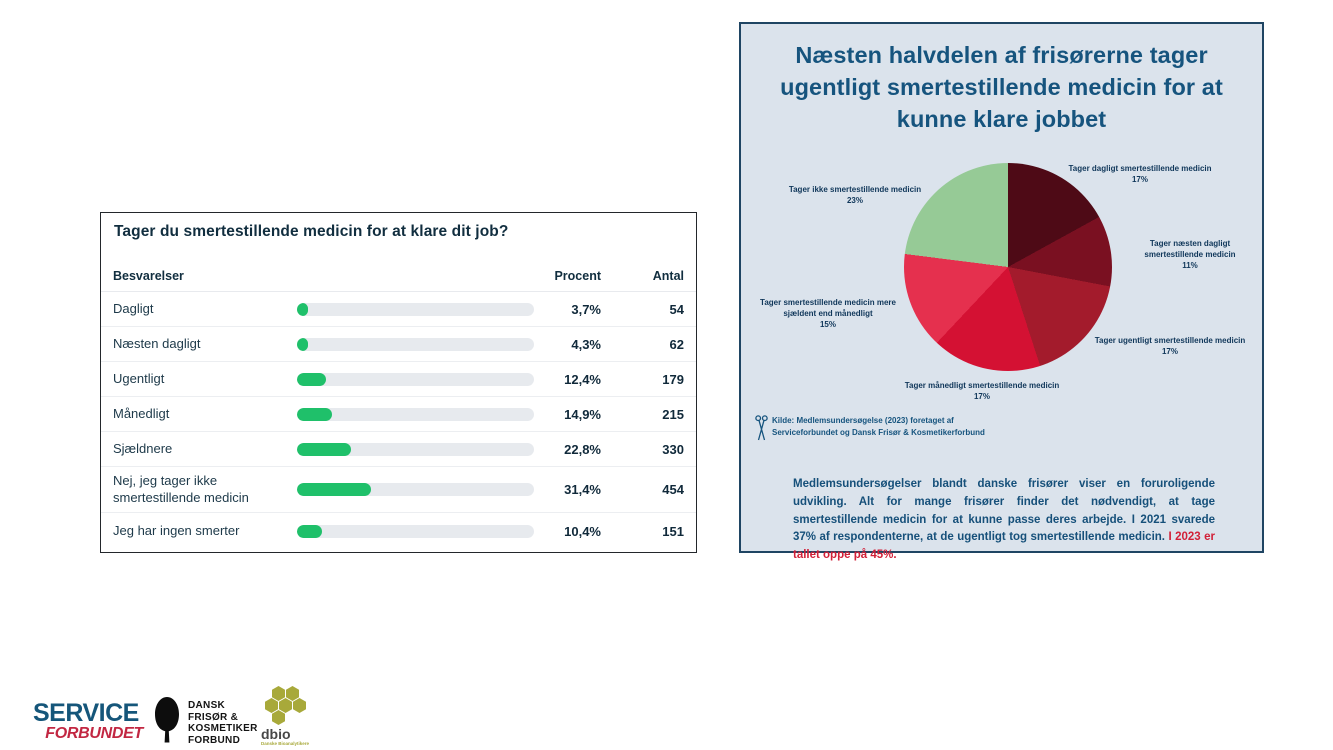 The height and width of the screenshot is (750, 1333). Describe the element at coordinates (167, 720) in the screenshot. I see `mirror-icon` at that location.